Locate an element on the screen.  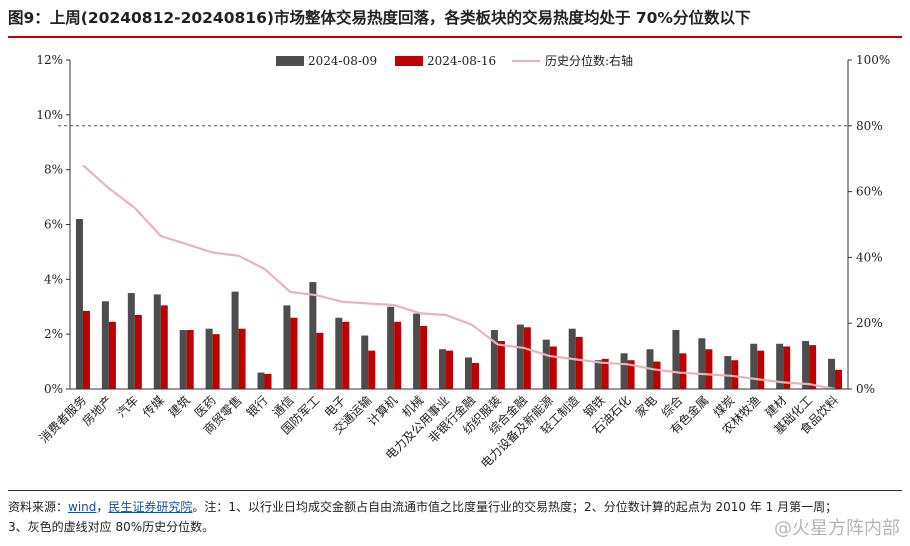
category-label: 银行 is located at coordinates (257, 406).